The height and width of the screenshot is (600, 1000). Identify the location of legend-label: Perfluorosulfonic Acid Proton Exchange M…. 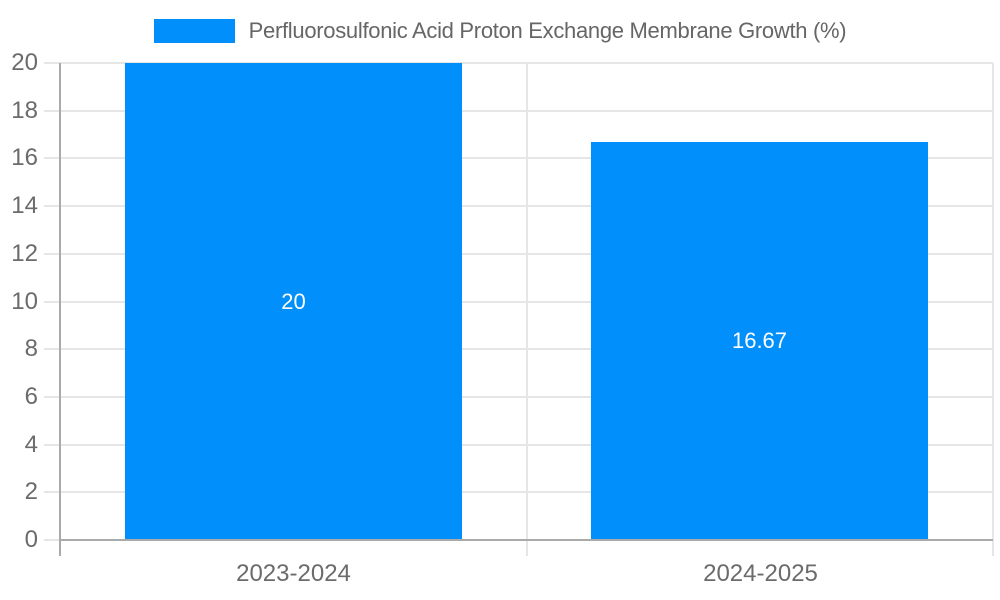
(547, 30).